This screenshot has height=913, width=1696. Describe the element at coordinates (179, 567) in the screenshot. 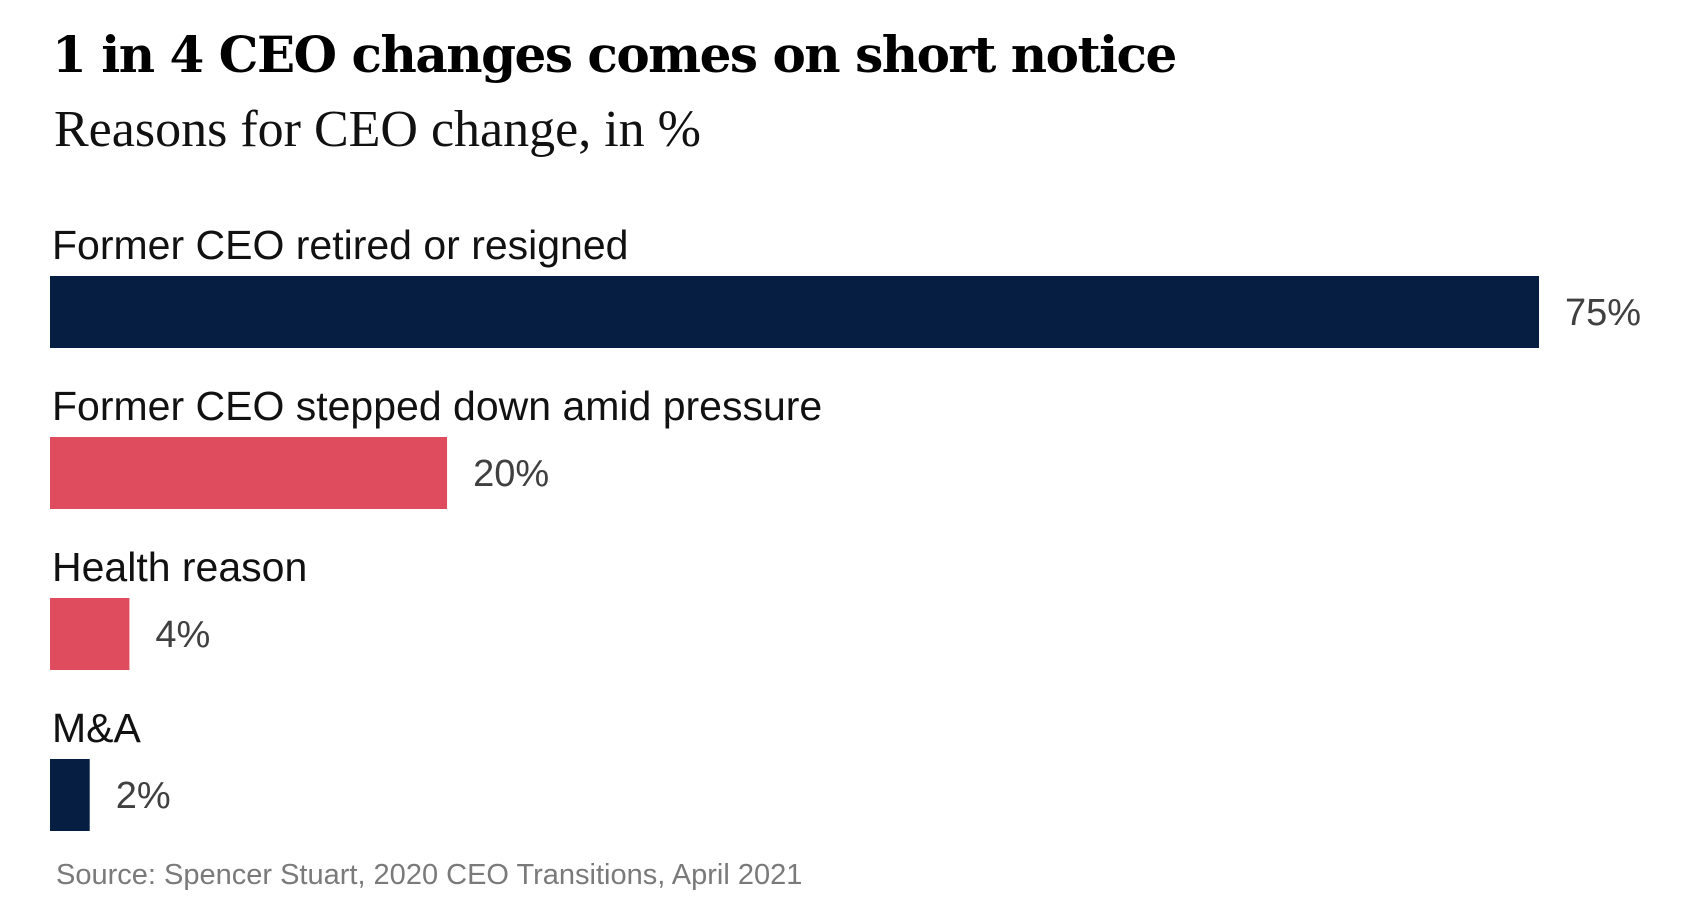

I see `category-label: Health reason` at that location.